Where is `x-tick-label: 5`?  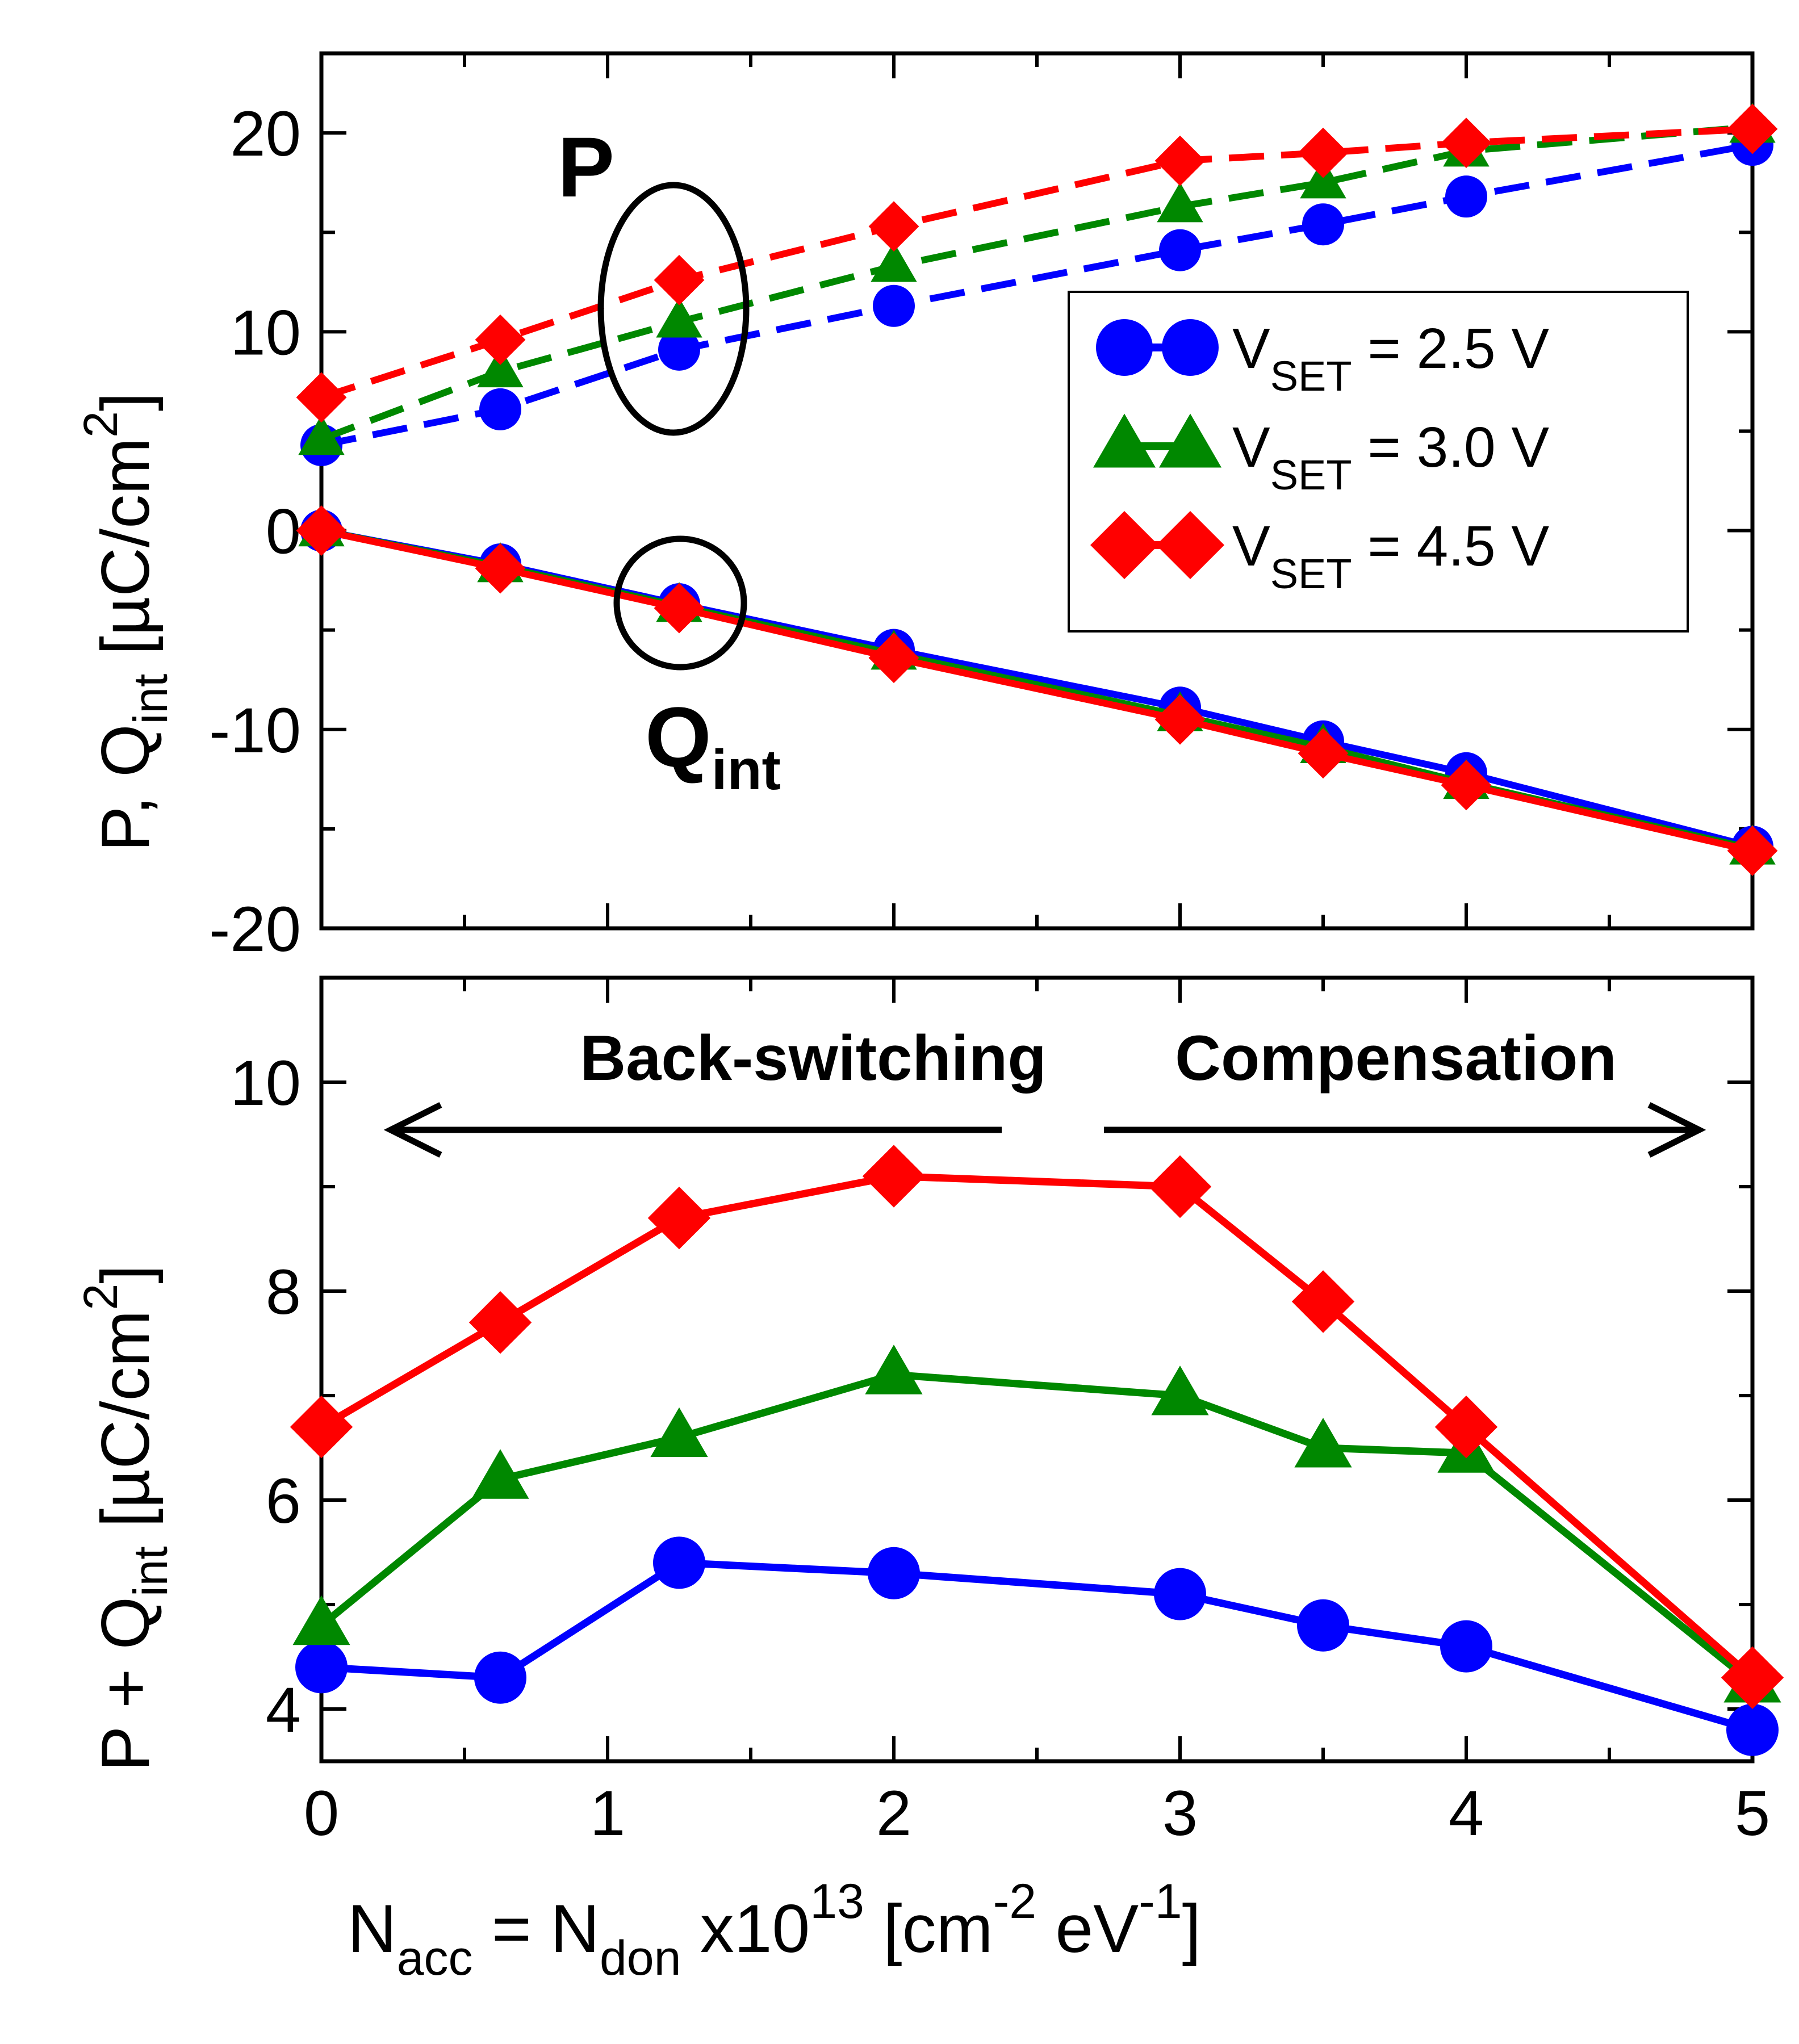
x-tick-label: 5 is located at coordinates (1752, 1814).